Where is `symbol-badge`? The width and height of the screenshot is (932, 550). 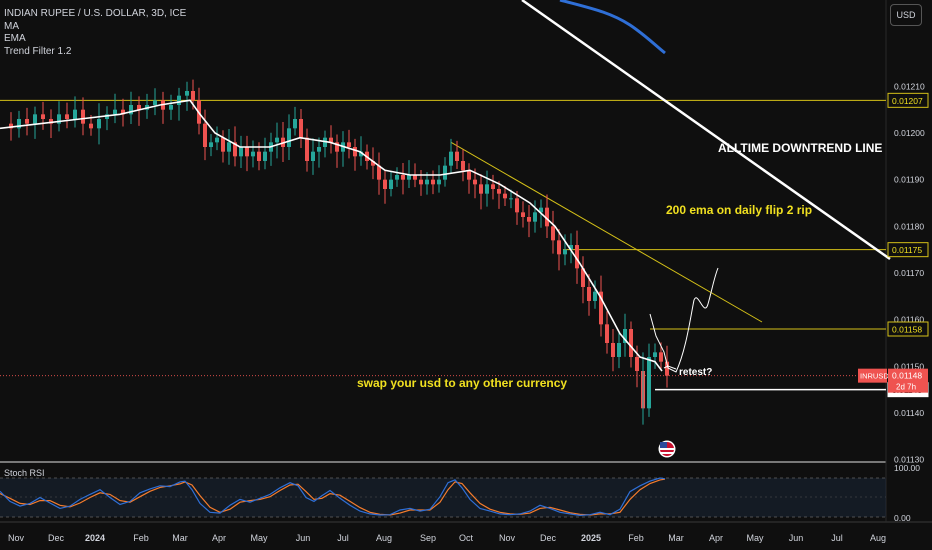 symbol-badge is located at coordinates (872, 375).